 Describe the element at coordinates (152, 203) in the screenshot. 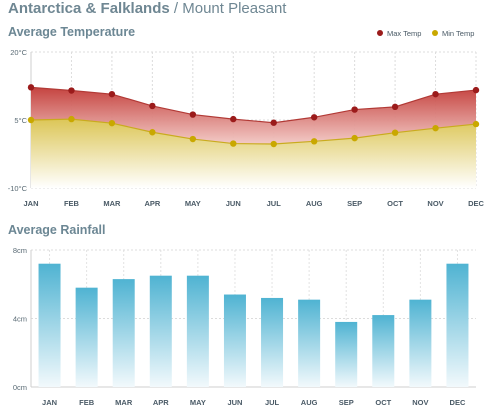

I see `temp-x-tick-label: APR` at that location.